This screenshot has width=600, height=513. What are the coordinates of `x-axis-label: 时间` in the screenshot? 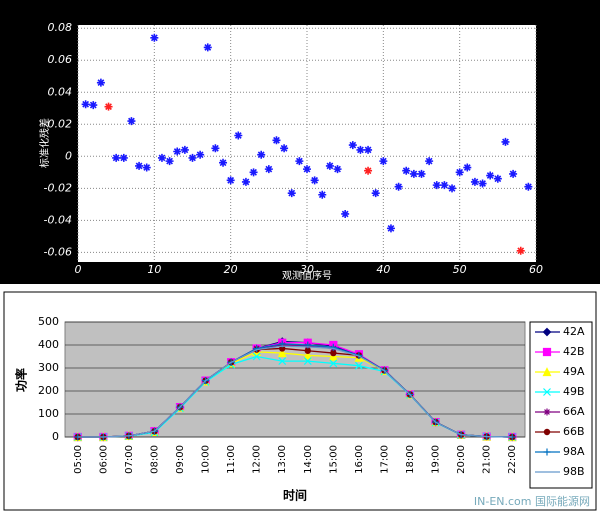 It's located at (295, 495).